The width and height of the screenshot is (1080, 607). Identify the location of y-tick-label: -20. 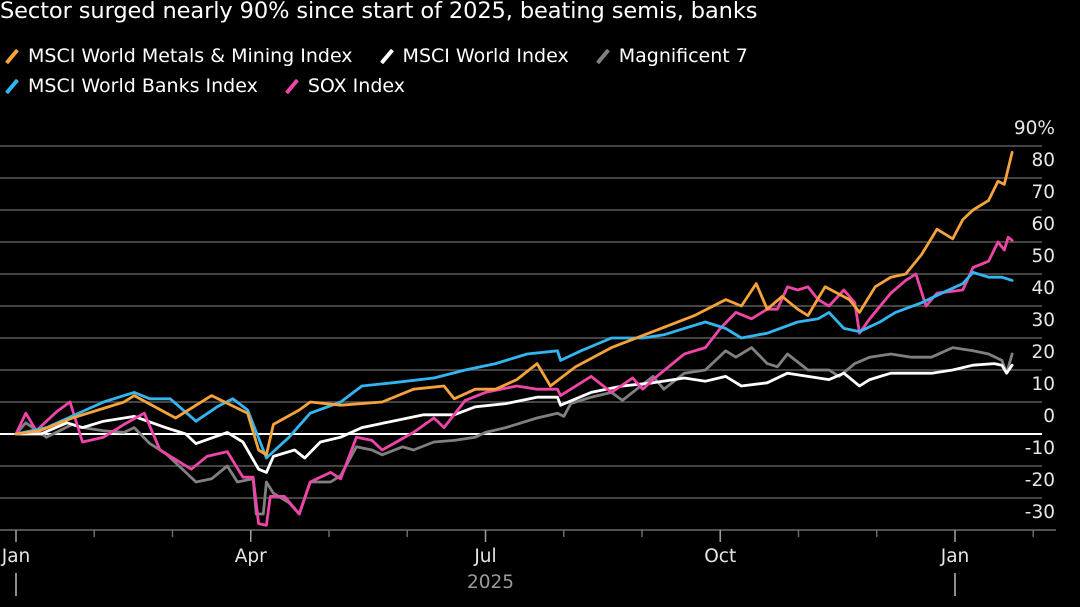
(1040, 480).